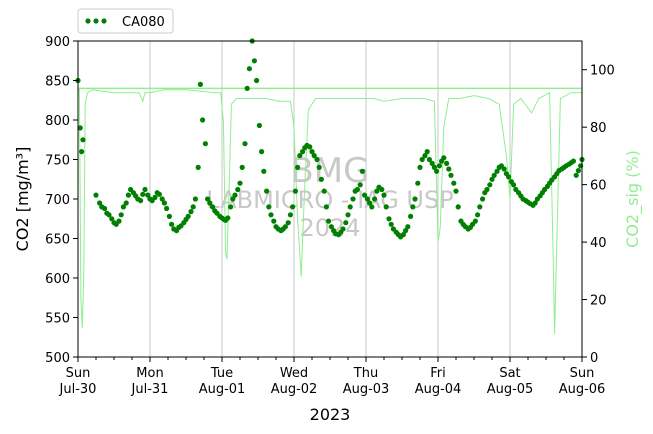 The image size is (653, 434). What do you see at coordinates (57, 319) in the screenshot?
I see `y-left-tick-label: 550` at bounding box center [57, 319].